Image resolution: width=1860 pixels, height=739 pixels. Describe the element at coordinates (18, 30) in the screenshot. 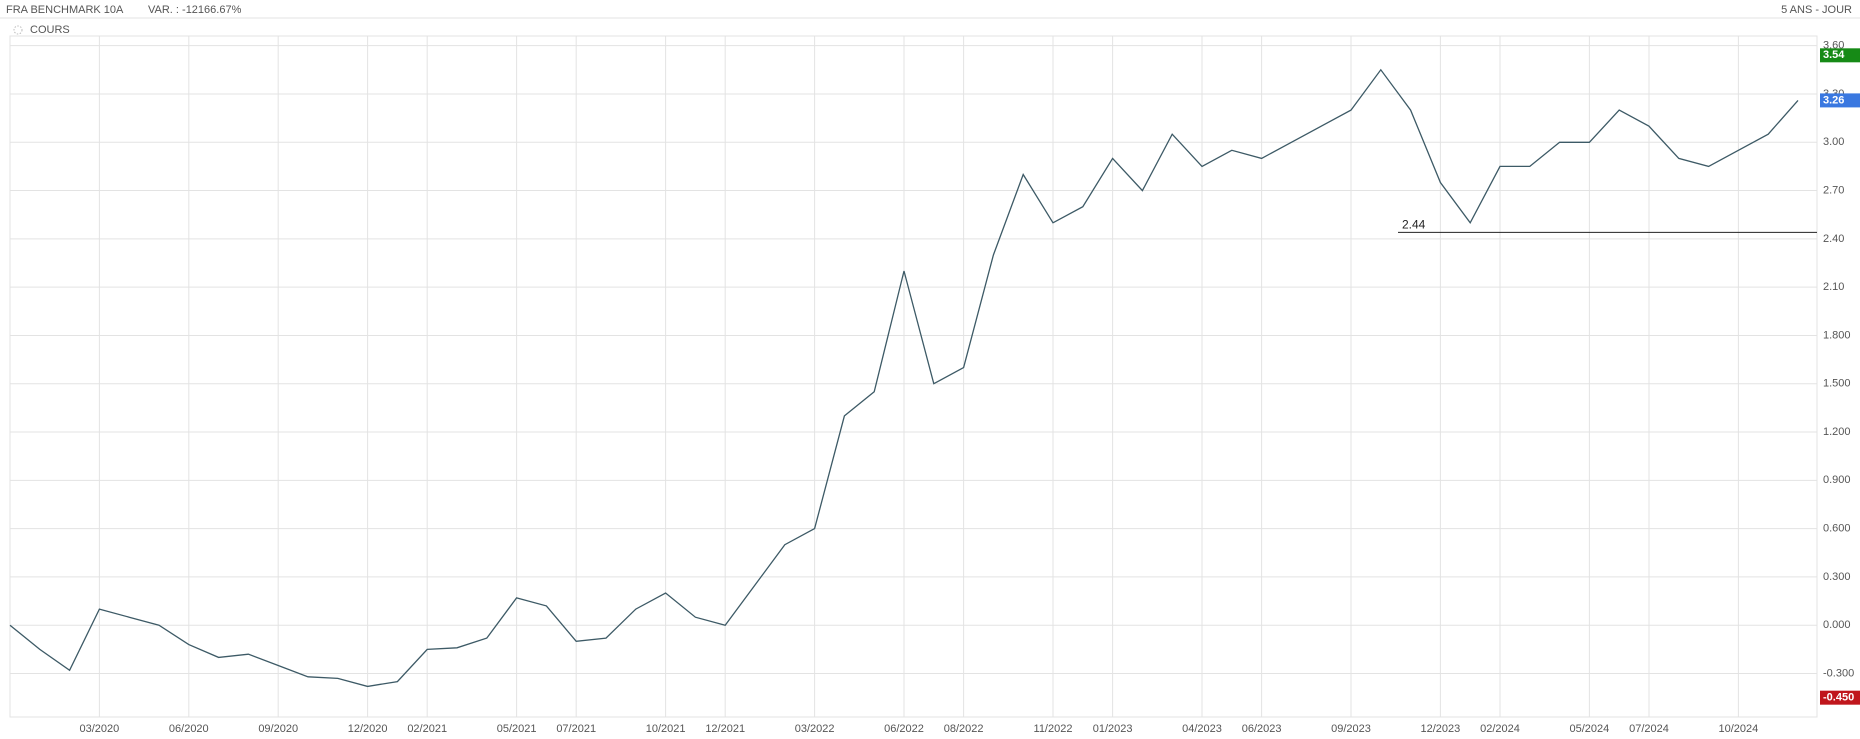

I see `legend-icon` at that location.